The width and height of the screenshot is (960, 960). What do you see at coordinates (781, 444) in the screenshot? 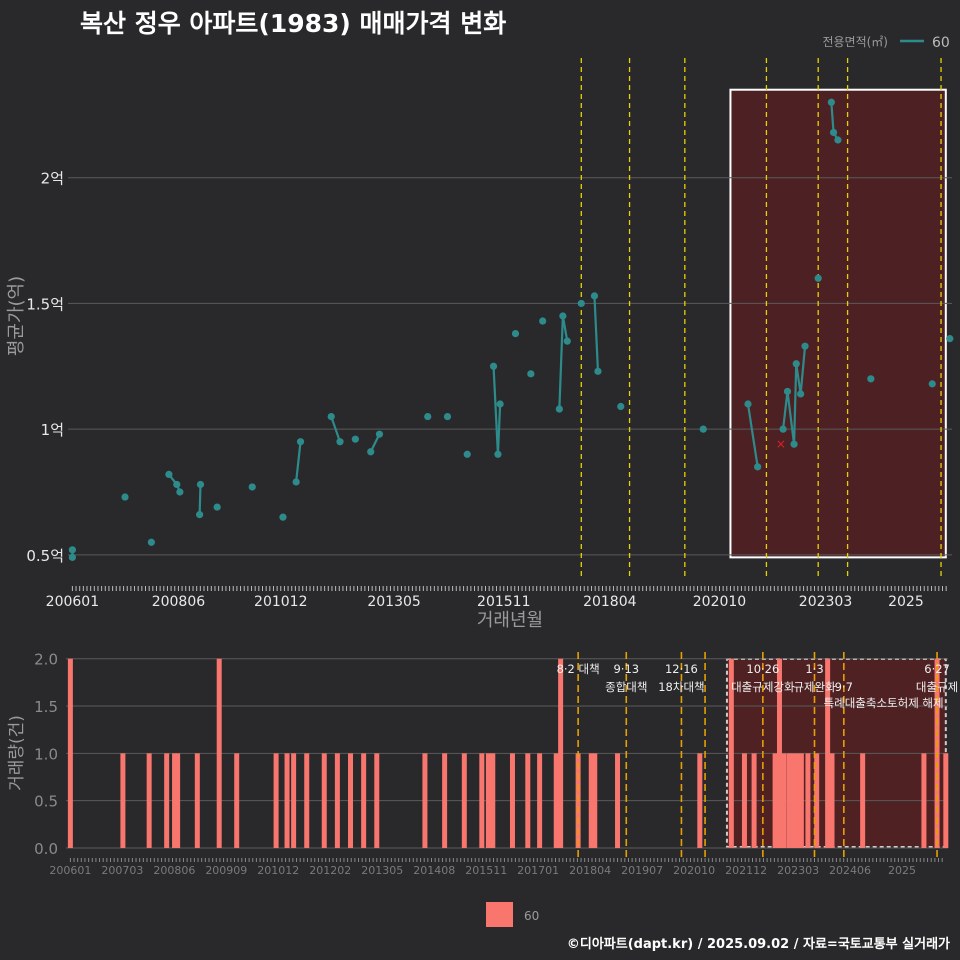
I see `cancelled-marker: ×` at bounding box center [781, 444].